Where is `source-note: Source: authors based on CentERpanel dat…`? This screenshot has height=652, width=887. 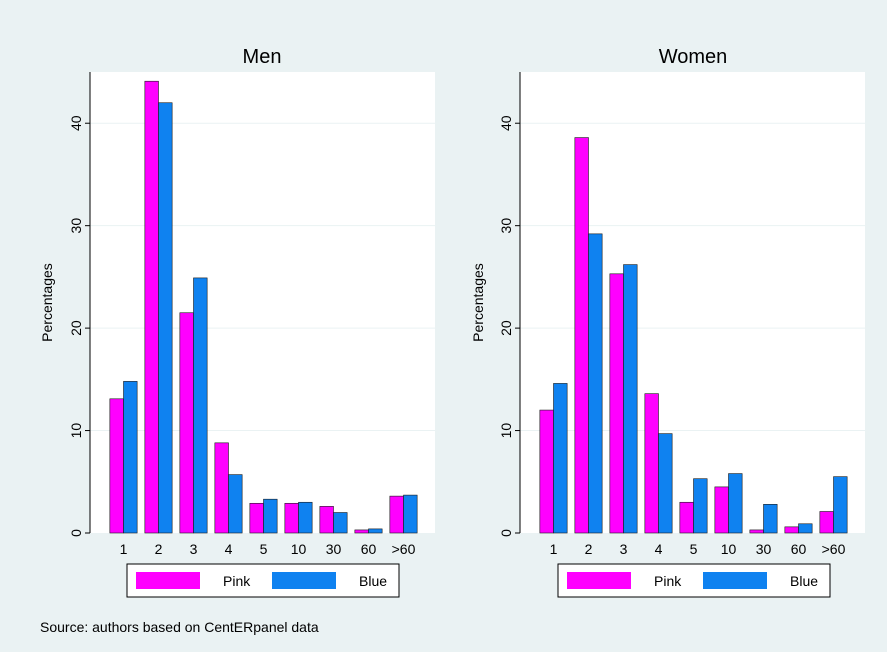
source-note: Source: authors based on CentERpanel dat… is located at coordinates (179, 627).